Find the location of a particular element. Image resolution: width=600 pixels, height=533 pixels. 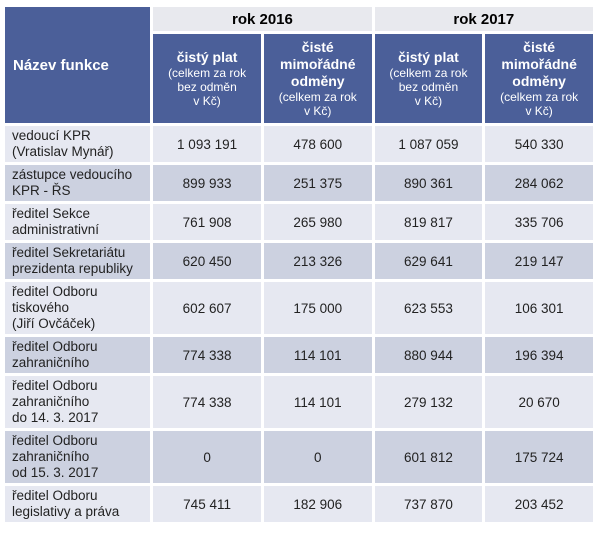

value-cell-2017-plat: 737 870 is located at coordinates (428, 504).